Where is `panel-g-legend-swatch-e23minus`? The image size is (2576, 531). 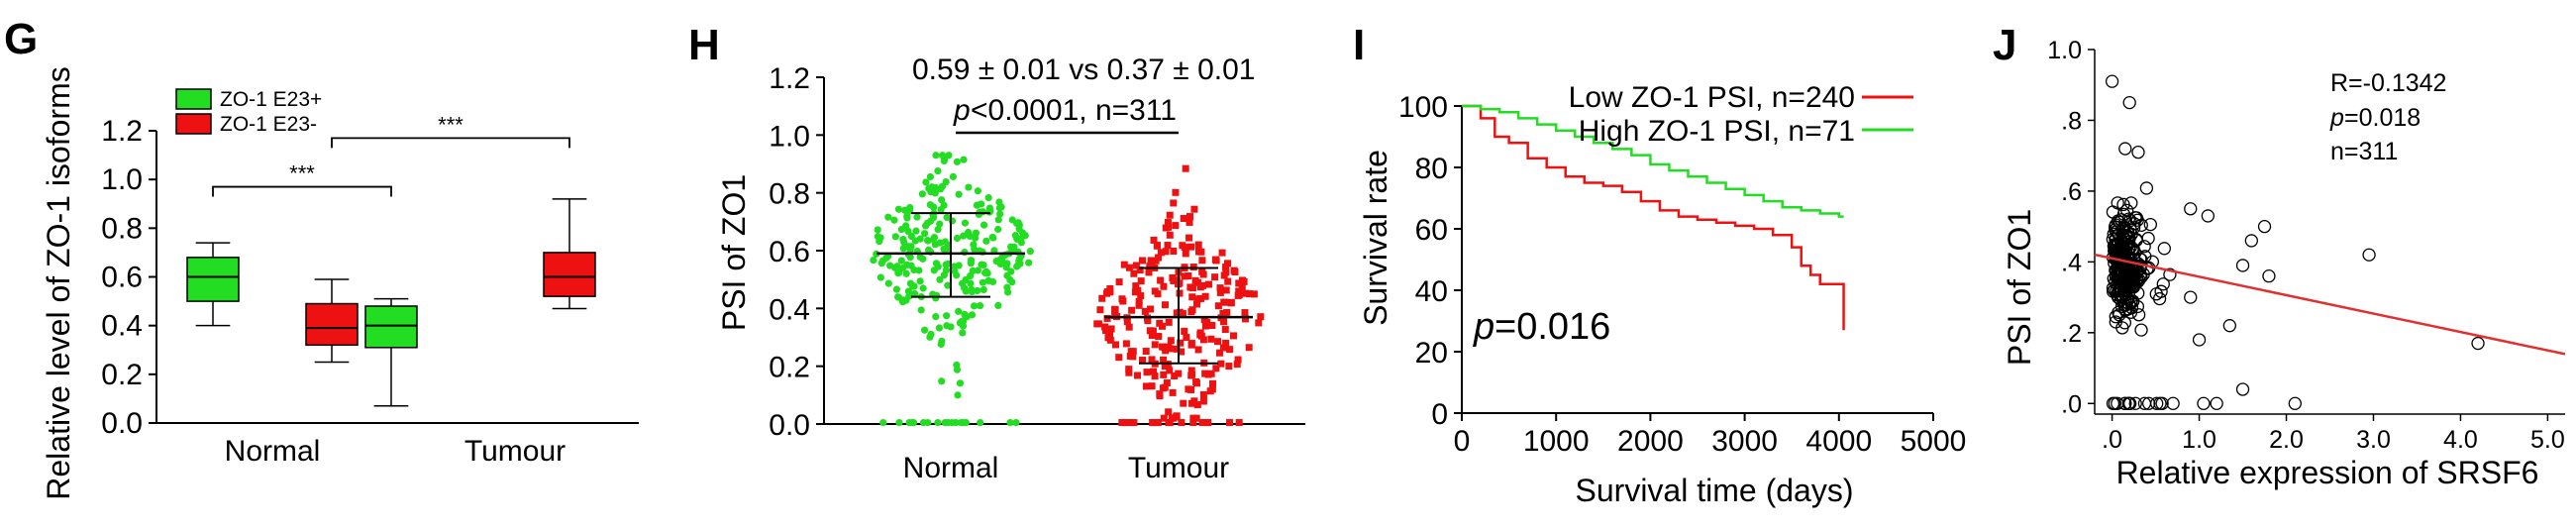
panel-g-legend-swatch-e23minus is located at coordinates (193, 124).